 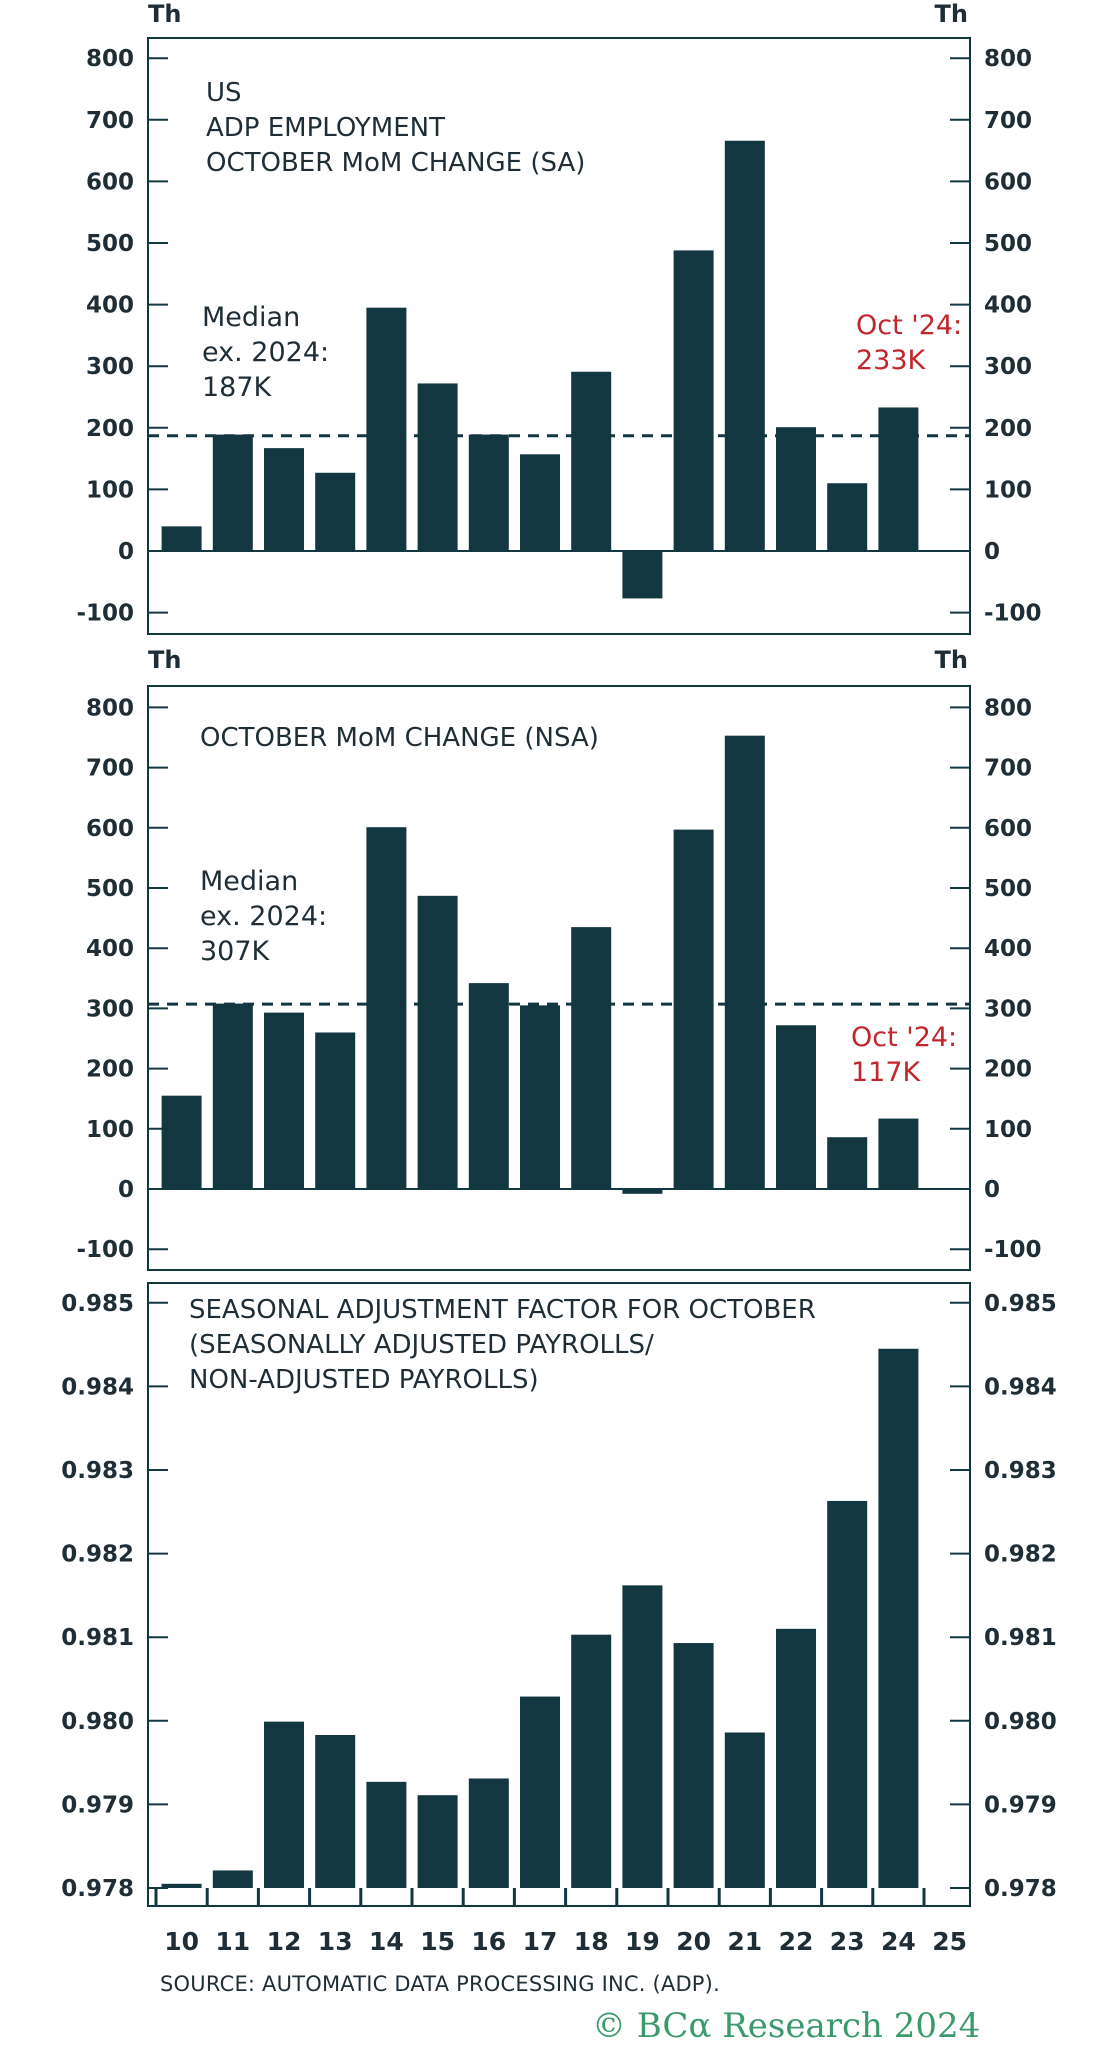 I want to click on factor-xtick-label: 18, so click(x=591, y=1941).